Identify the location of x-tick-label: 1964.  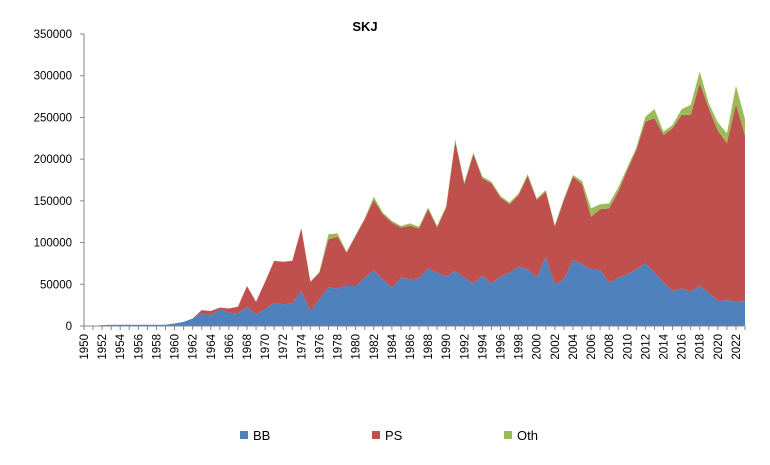
(212, 346).